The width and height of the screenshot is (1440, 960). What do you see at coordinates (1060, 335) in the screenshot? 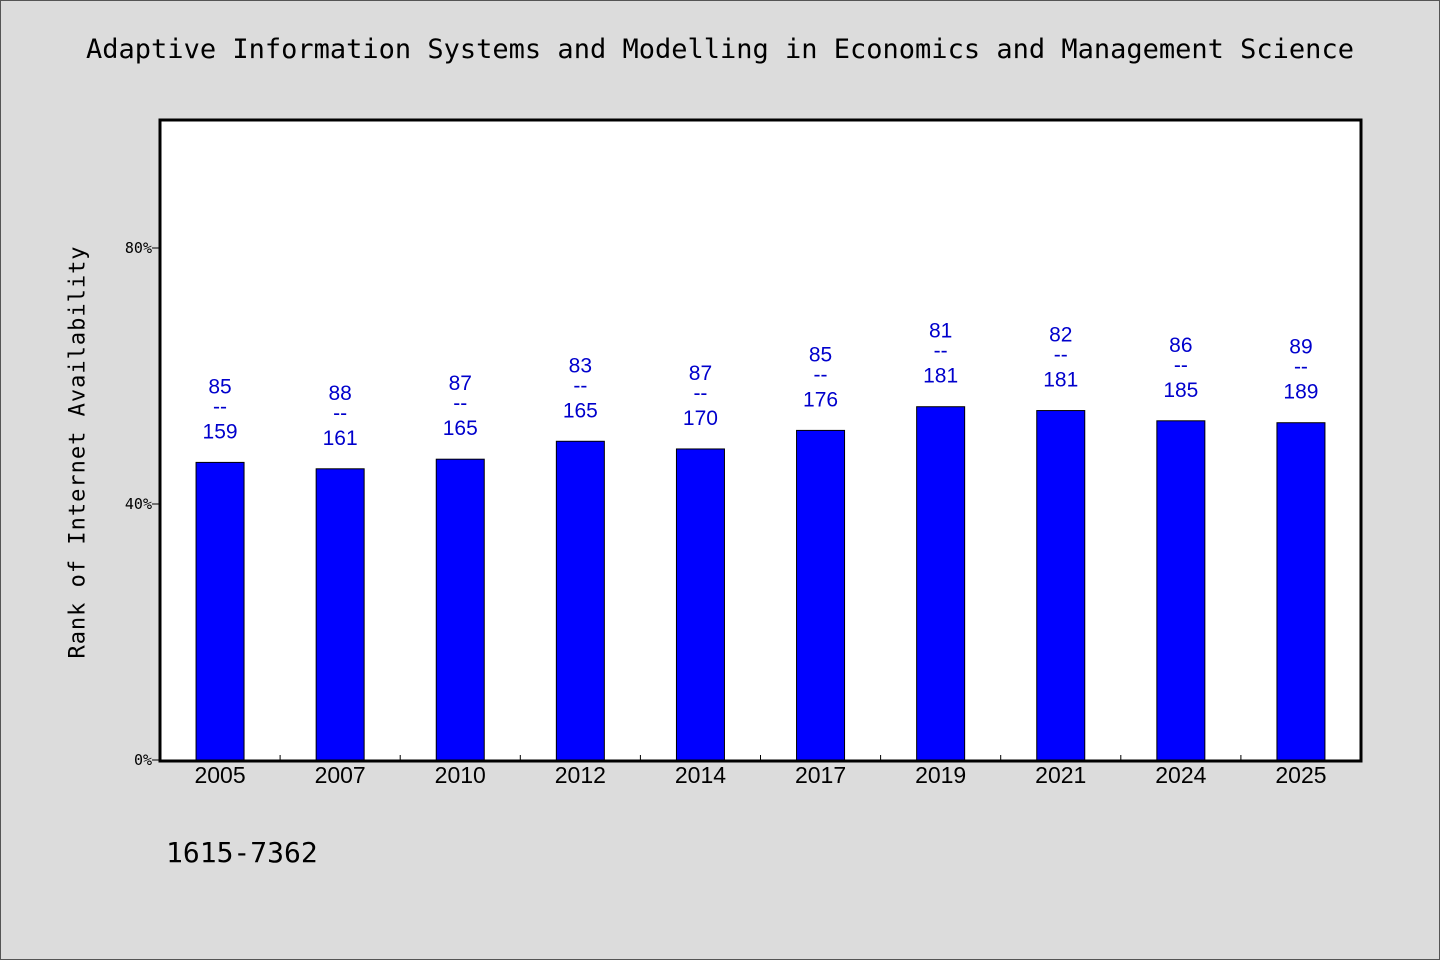
I see `bar-rank-label: 82` at bounding box center [1060, 335].